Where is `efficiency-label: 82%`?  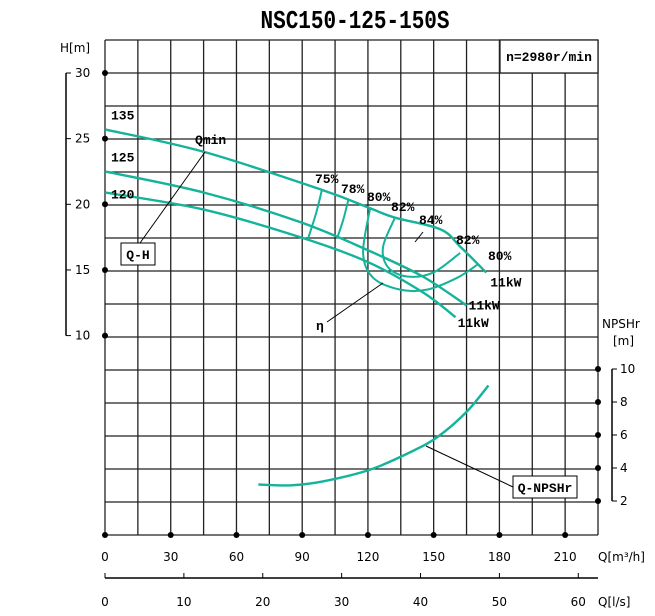 efficiency-label: 82% is located at coordinates (403, 207).